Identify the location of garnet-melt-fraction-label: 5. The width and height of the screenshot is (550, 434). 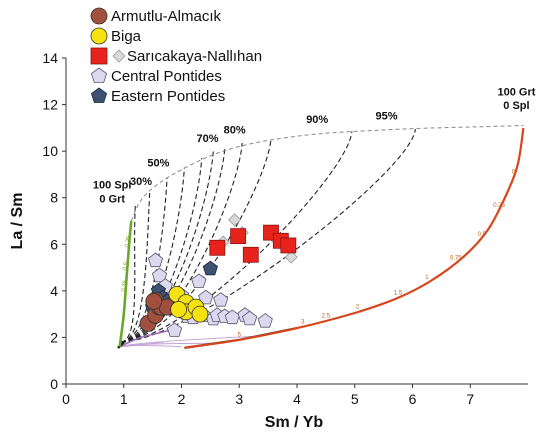
(240, 335).